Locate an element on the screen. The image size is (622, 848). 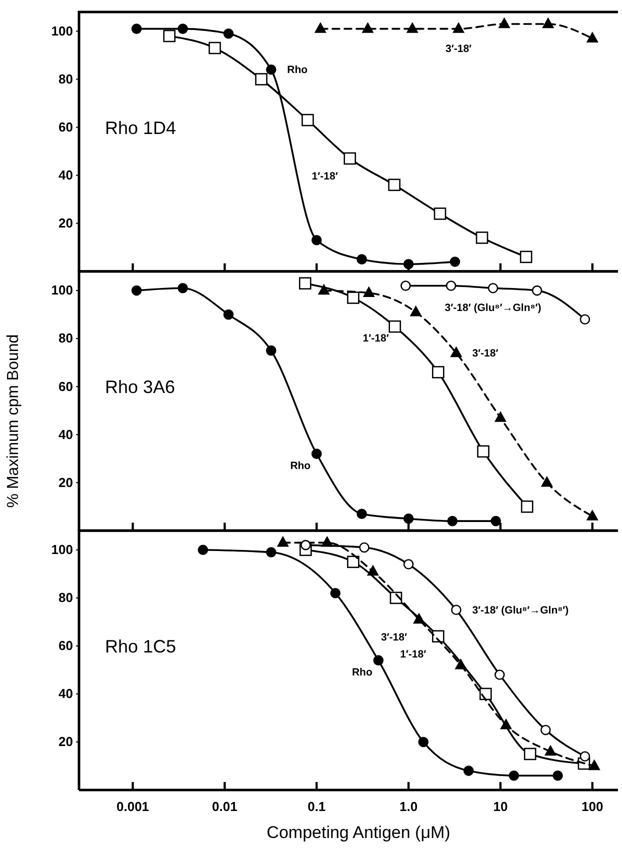
annotation: Rho 3A6 is located at coordinates (140, 387).